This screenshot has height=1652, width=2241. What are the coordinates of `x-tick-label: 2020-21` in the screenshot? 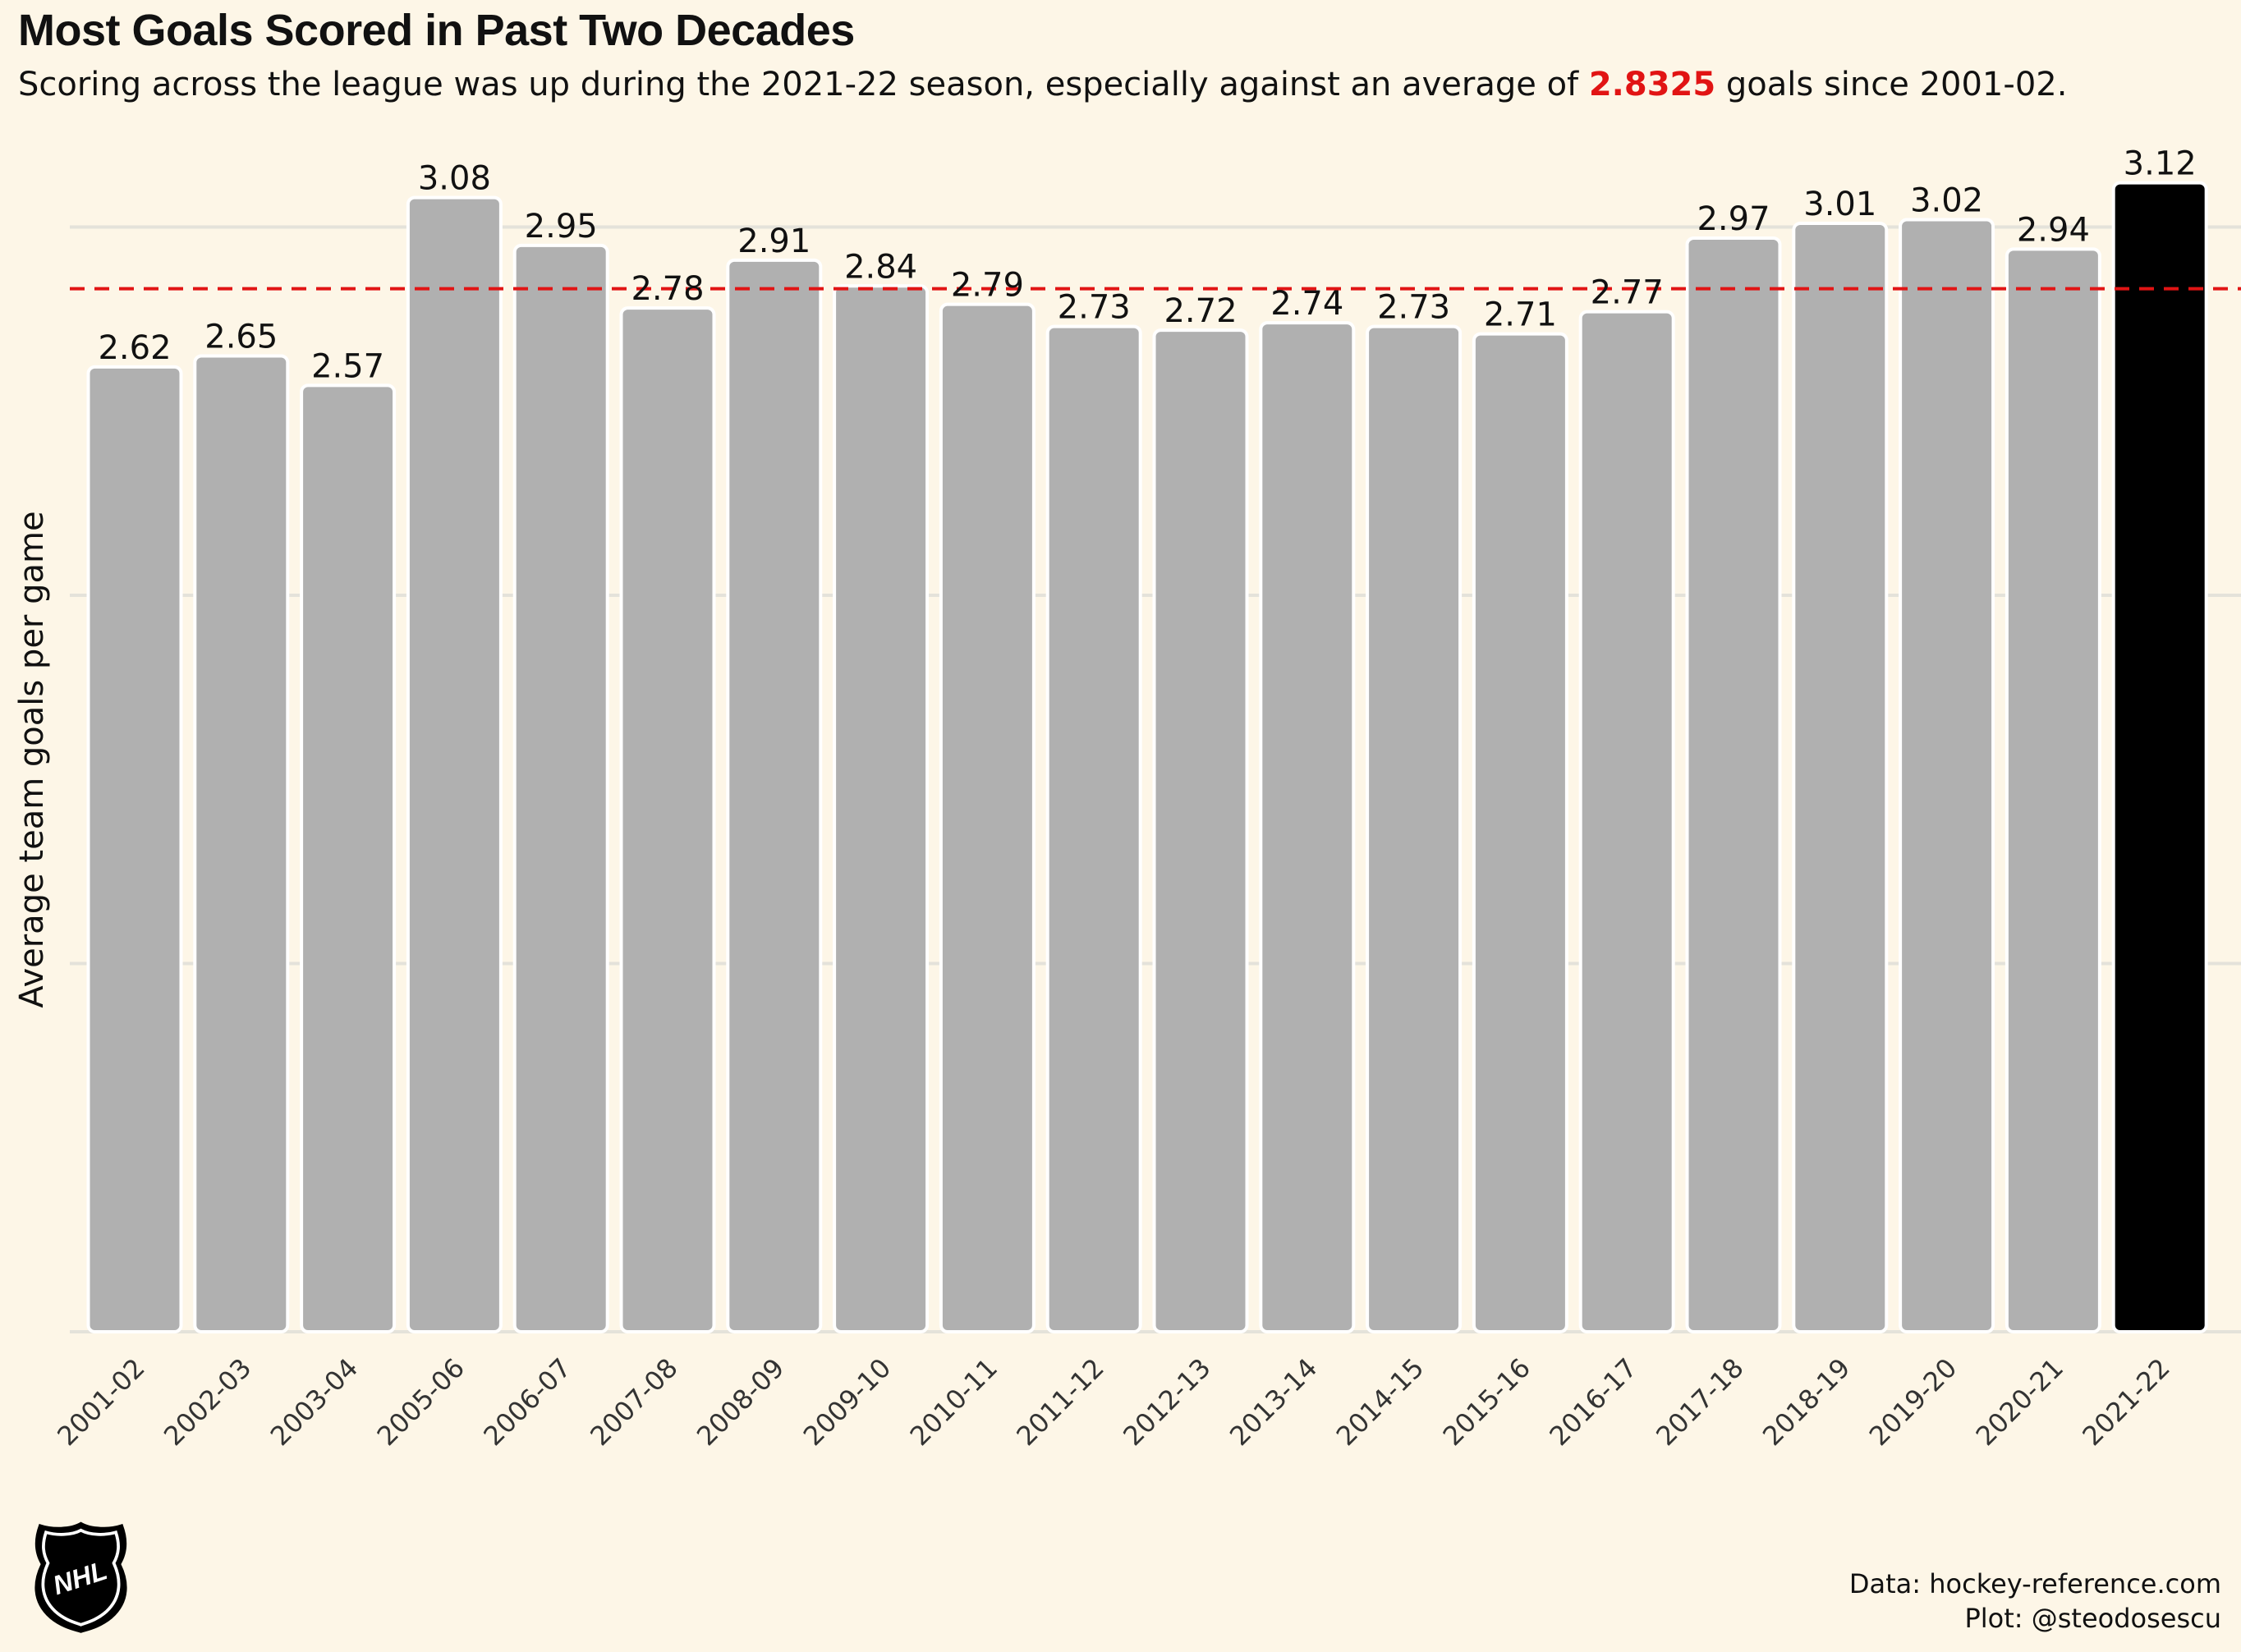 It's located at (2019, 1402).